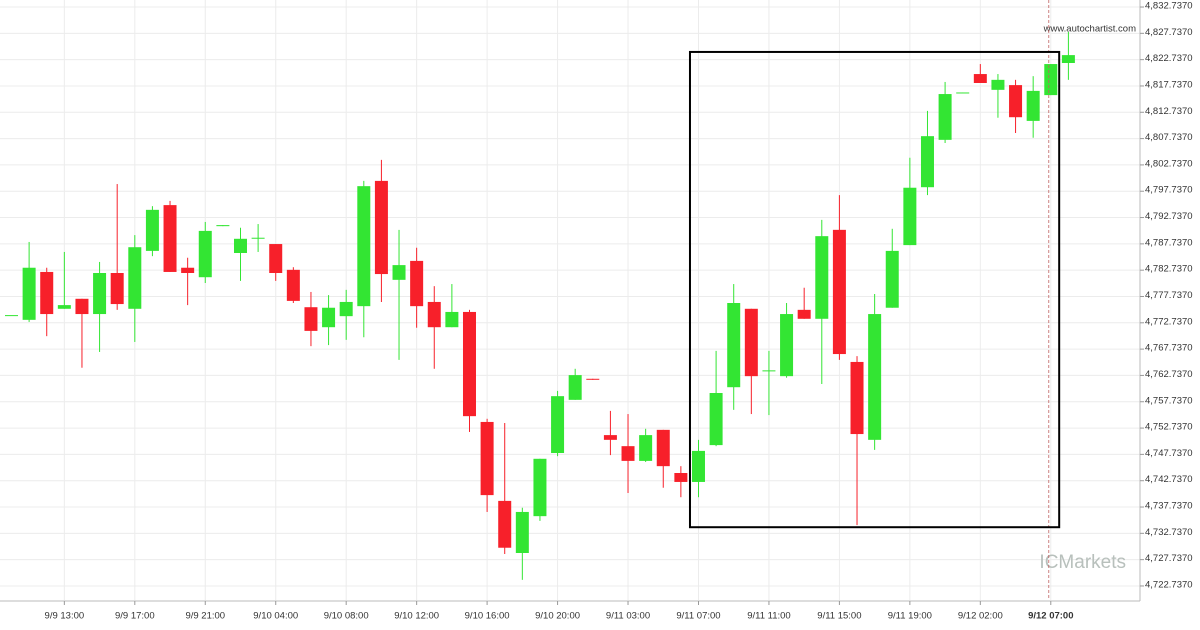  Describe the element at coordinates (1169, 111) in the screenshot. I see `y-tick-label: 4,812.7370` at that location.